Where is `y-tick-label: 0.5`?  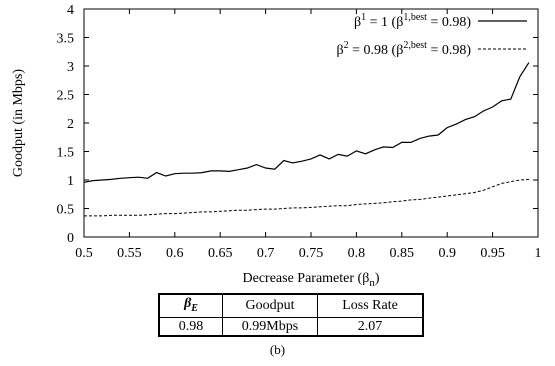 y-tick-label: 0.5 is located at coordinates (66, 210).